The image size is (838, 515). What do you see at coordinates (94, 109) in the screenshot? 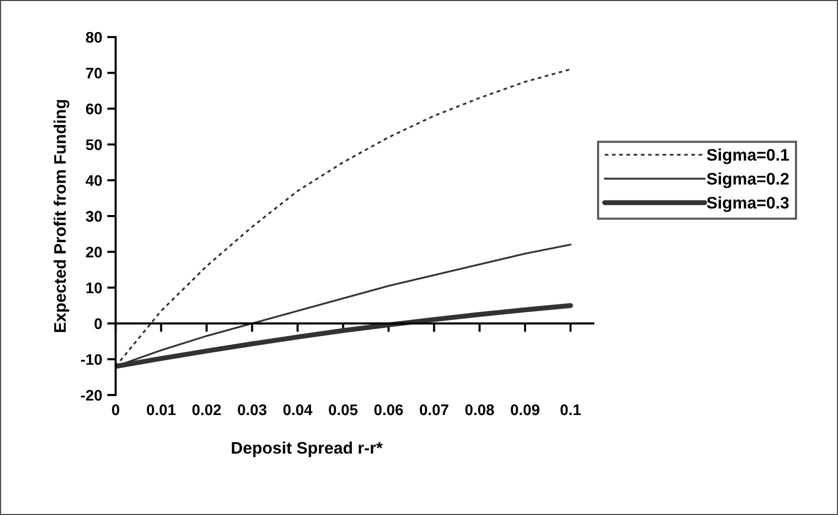
I see `y-tick-label: 60` at bounding box center [94, 109].